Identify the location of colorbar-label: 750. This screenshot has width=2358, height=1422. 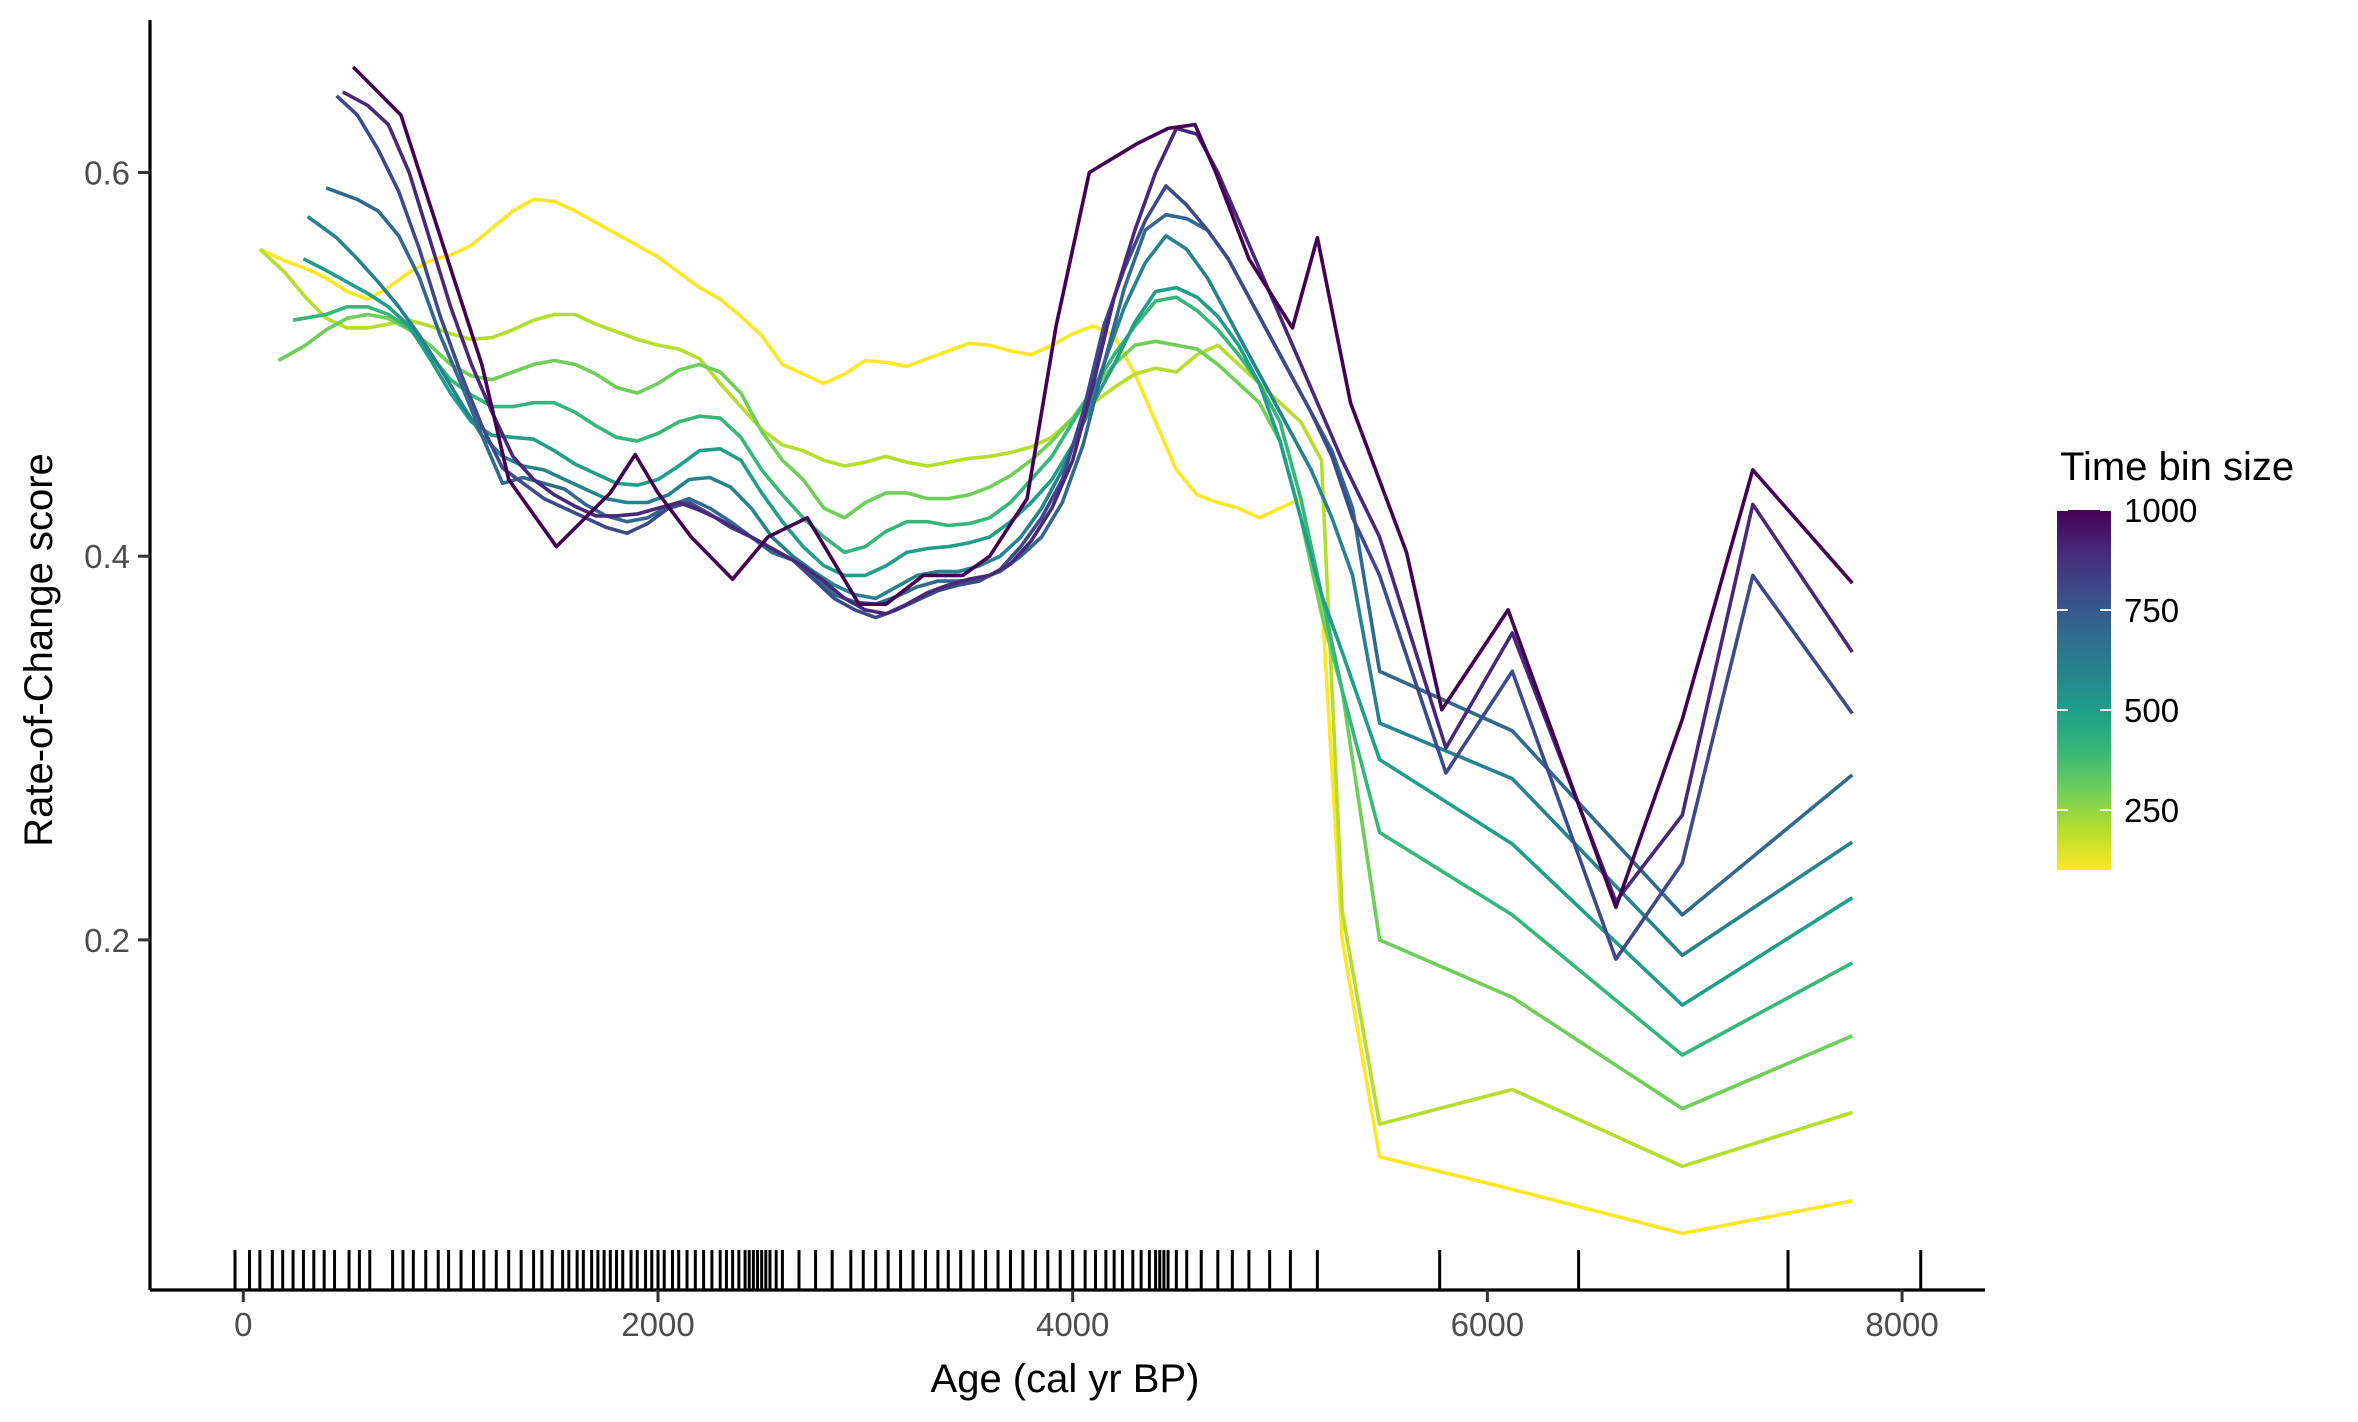
(2151, 610).